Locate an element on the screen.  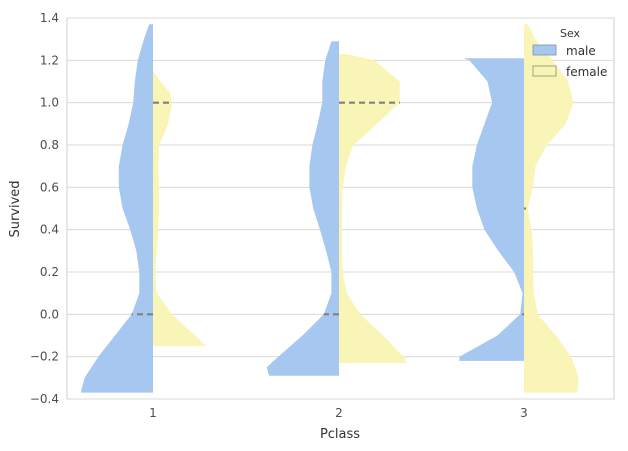
legend-label-male: male is located at coordinates (581, 51).